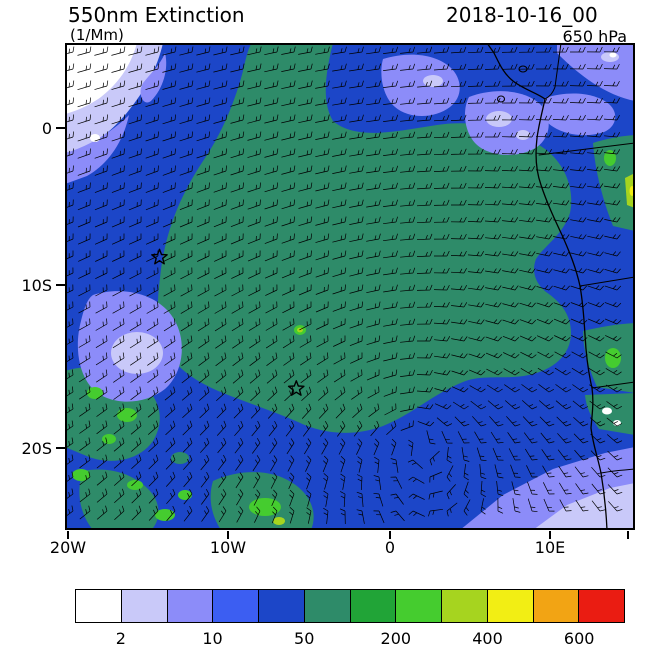 This screenshot has width=650, height=667. What do you see at coordinates (614, 183) in the screenshot?
I see `coastal-plume-north` at bounding box center [614, 183].